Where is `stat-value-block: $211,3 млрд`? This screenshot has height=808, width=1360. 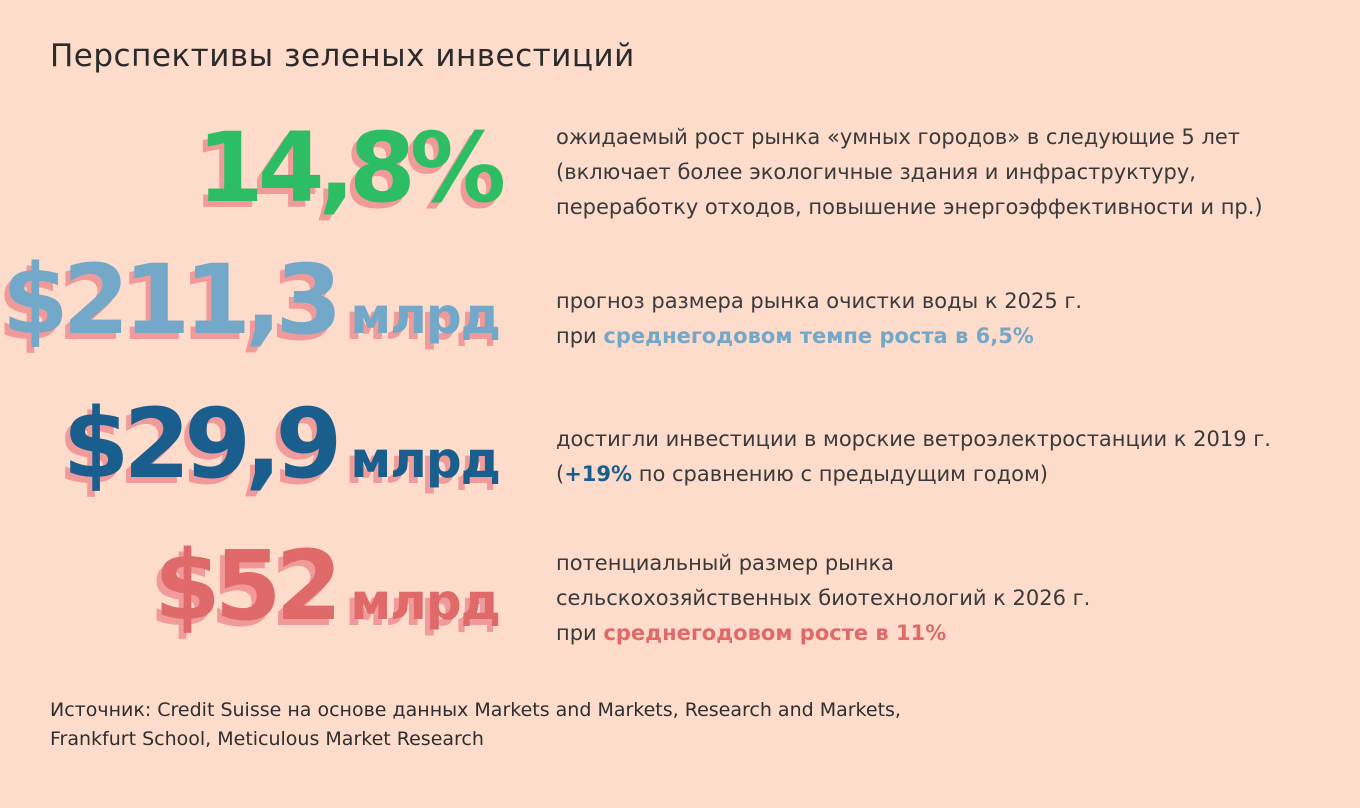
stat-value-block: $211,3 млрд is located at coordinates (251, 300).